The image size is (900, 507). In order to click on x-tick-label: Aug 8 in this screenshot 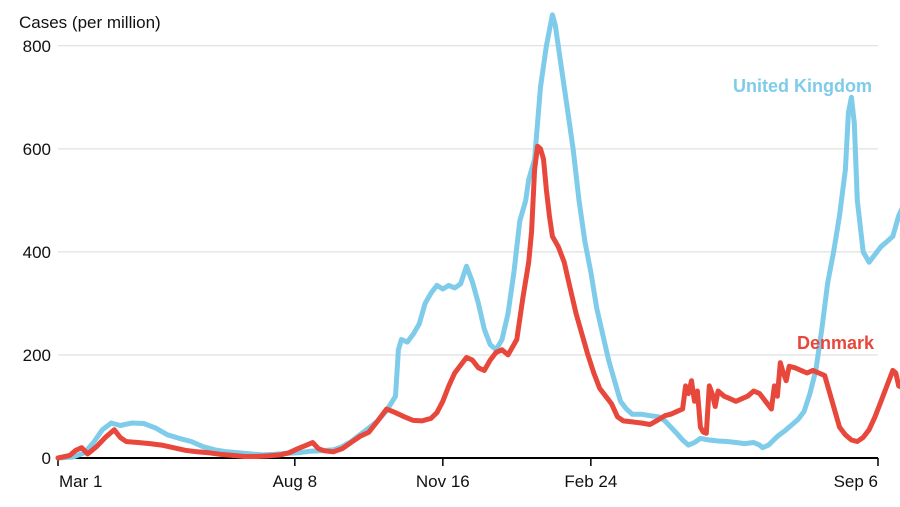, I will do `click(295, 481)`.